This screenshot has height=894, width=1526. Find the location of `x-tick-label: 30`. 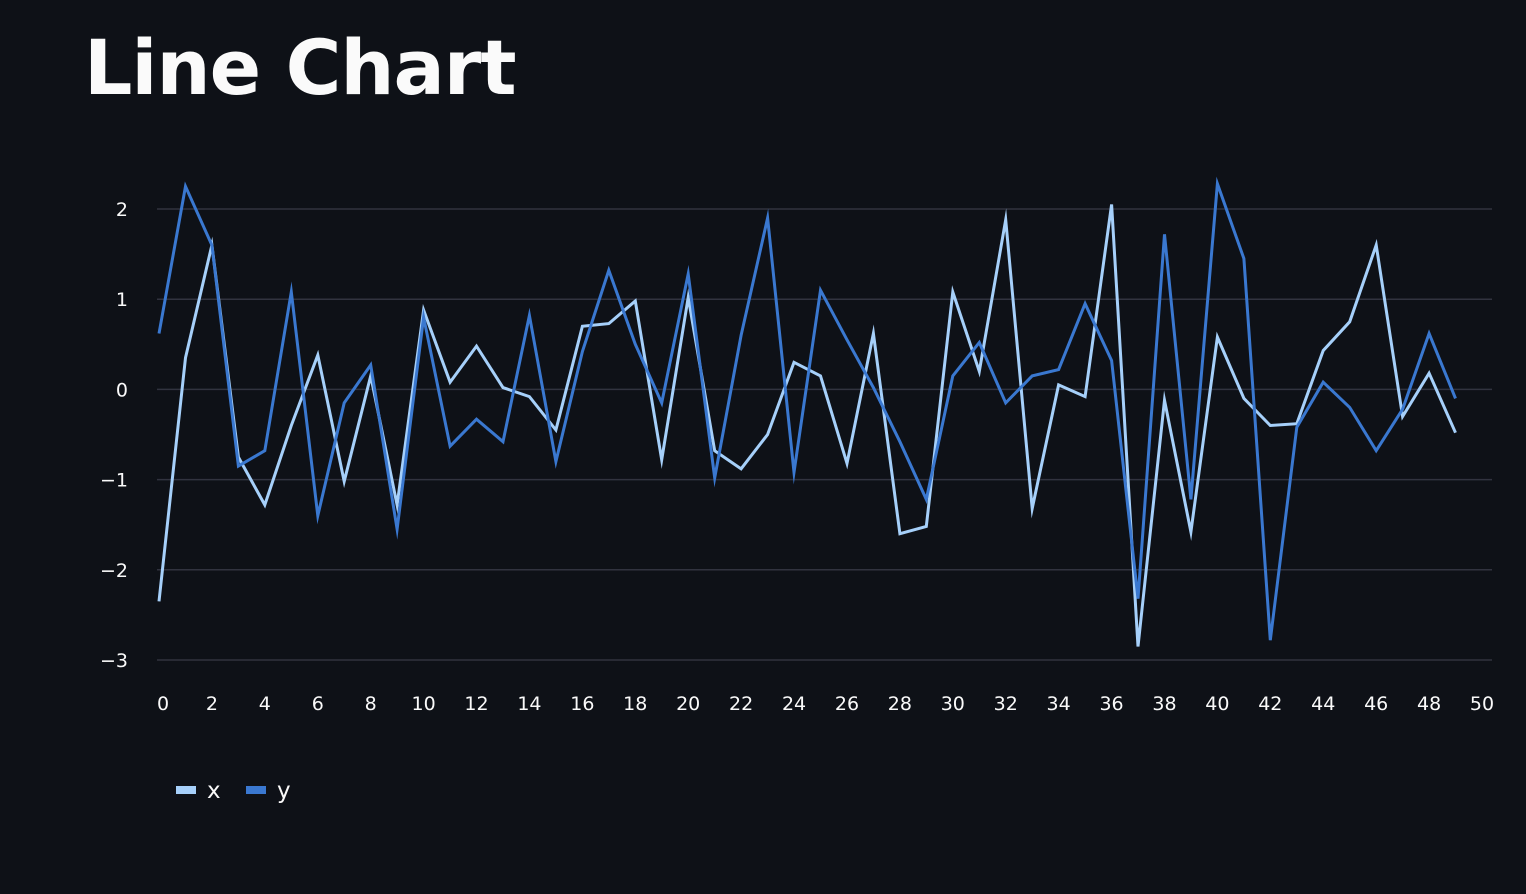

x-tick-label: 30 is located at coordinates (953, 704).